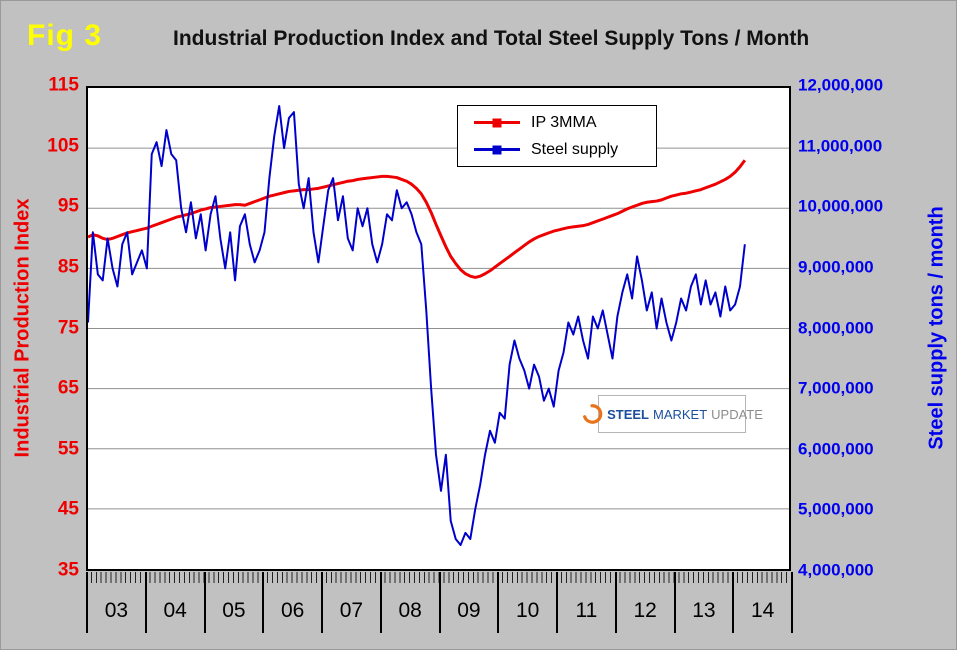  Describe the element at coordinates (65, 35) in the screenshot. I see `figure-number-label: Fig 3` at that location.